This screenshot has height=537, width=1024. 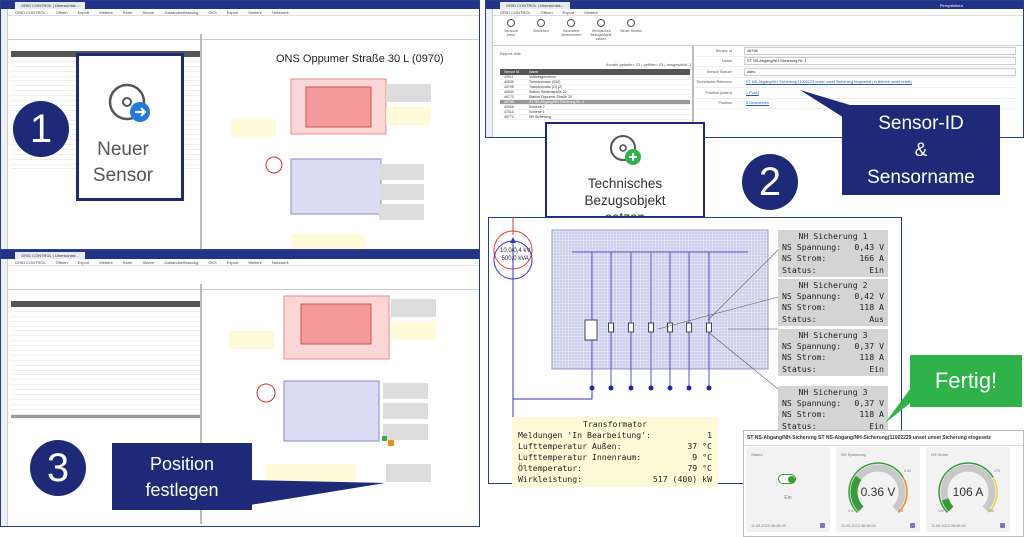 I want to click on perspective-menu: Perspektiven, so click(x=951, y=5).